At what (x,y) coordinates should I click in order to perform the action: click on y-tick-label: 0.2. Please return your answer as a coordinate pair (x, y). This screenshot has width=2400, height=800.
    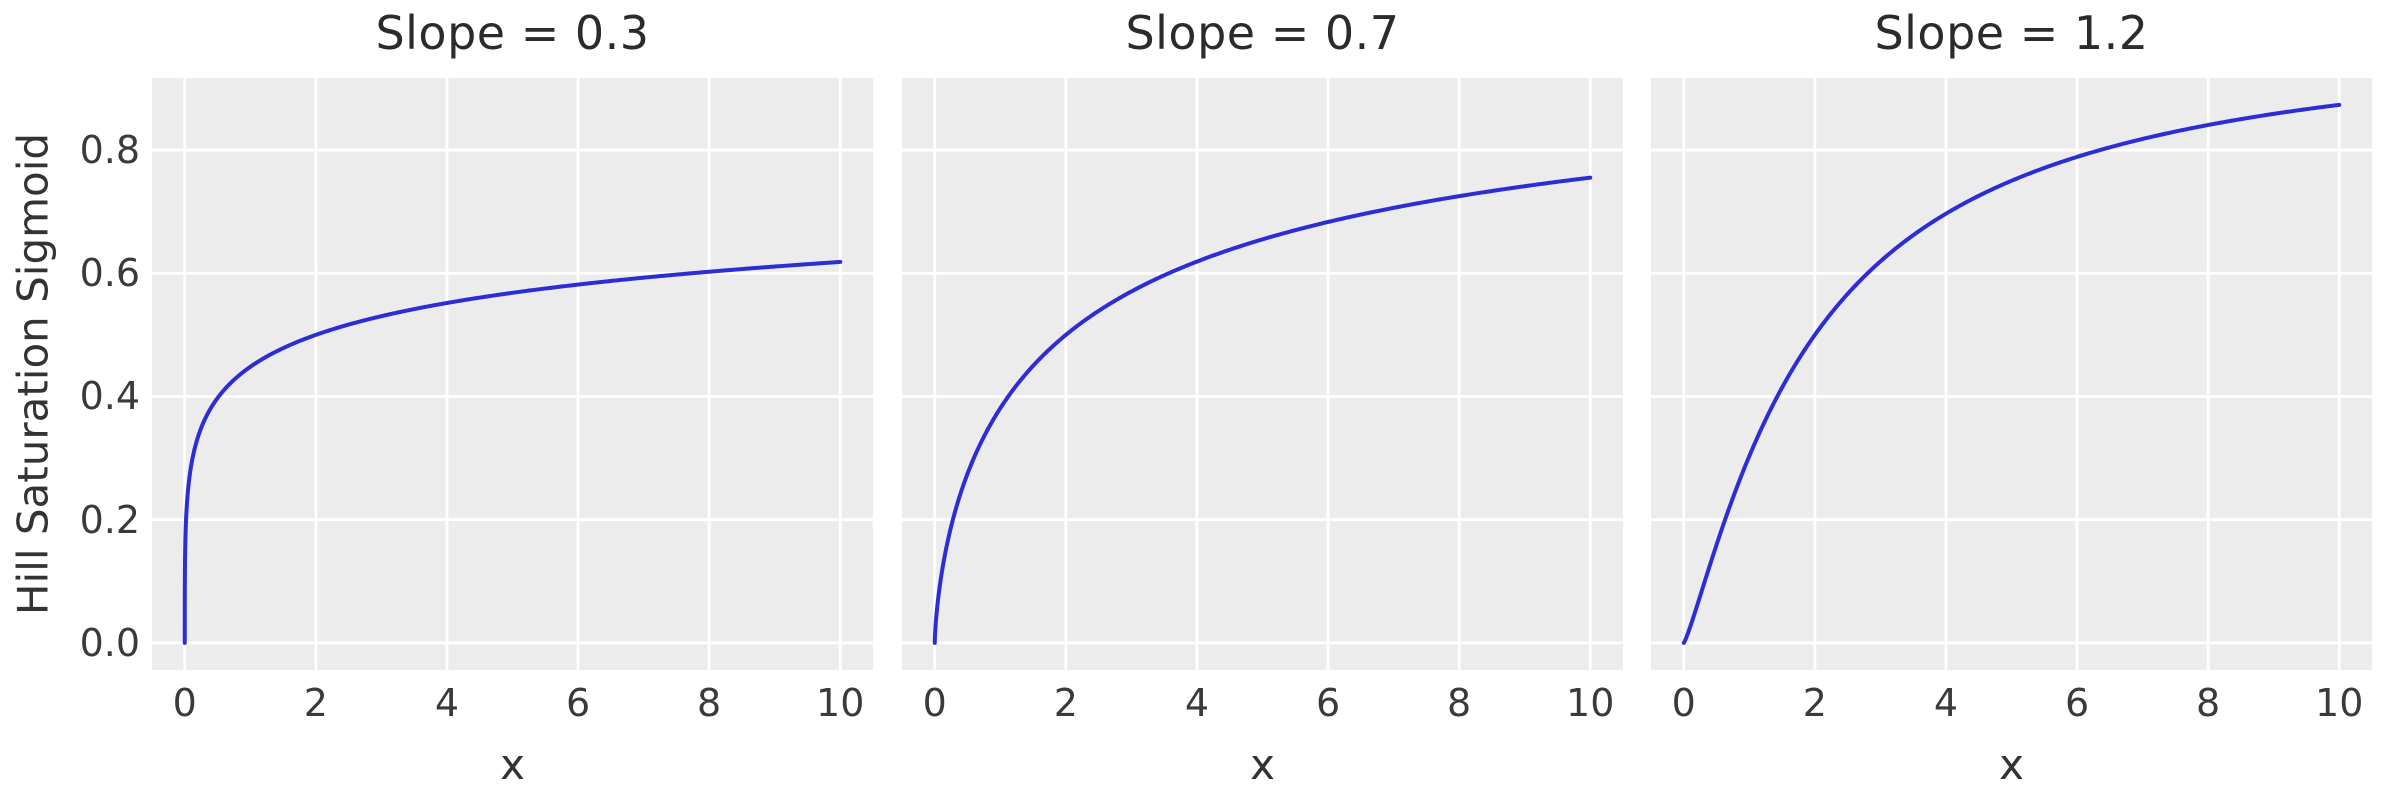
    Looking at the image, I should click on (109, 519).